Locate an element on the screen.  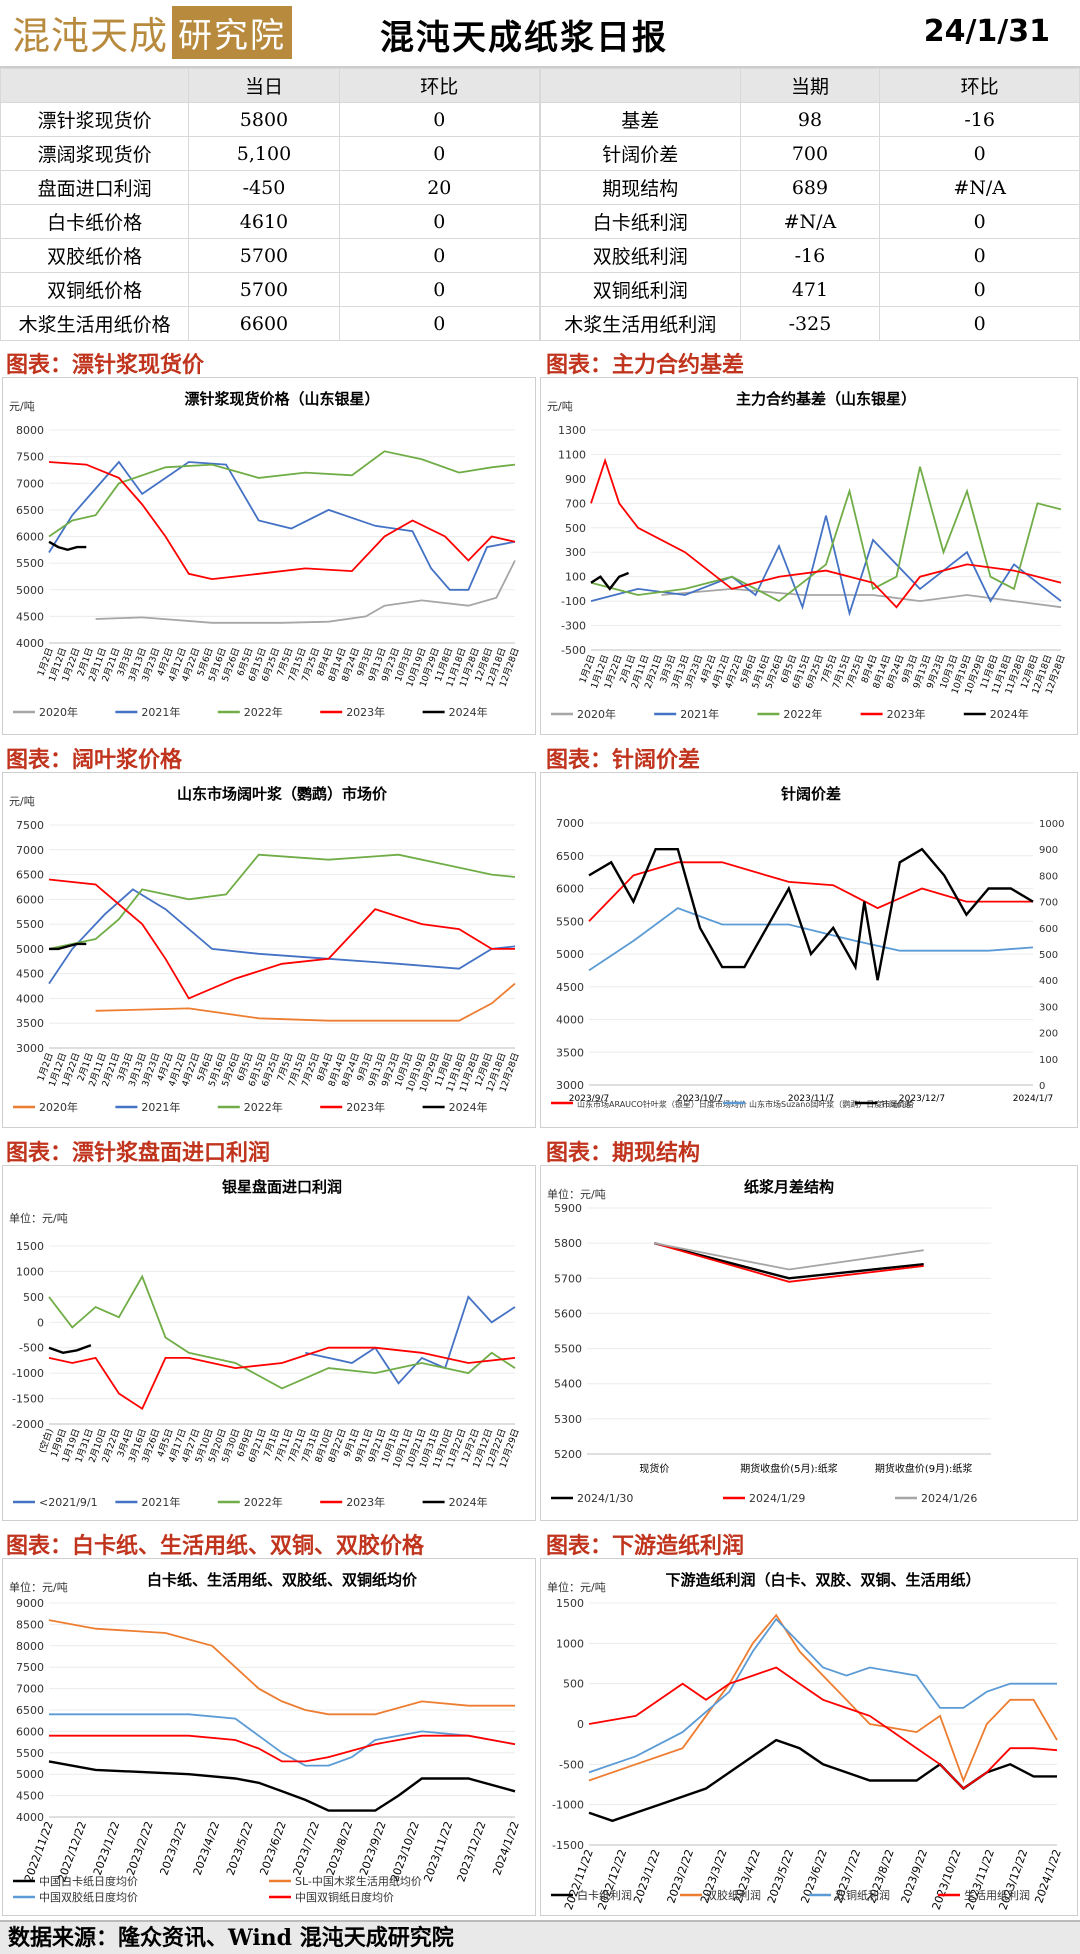
y-tick-label: 700 is located at coordinates (575, 503).